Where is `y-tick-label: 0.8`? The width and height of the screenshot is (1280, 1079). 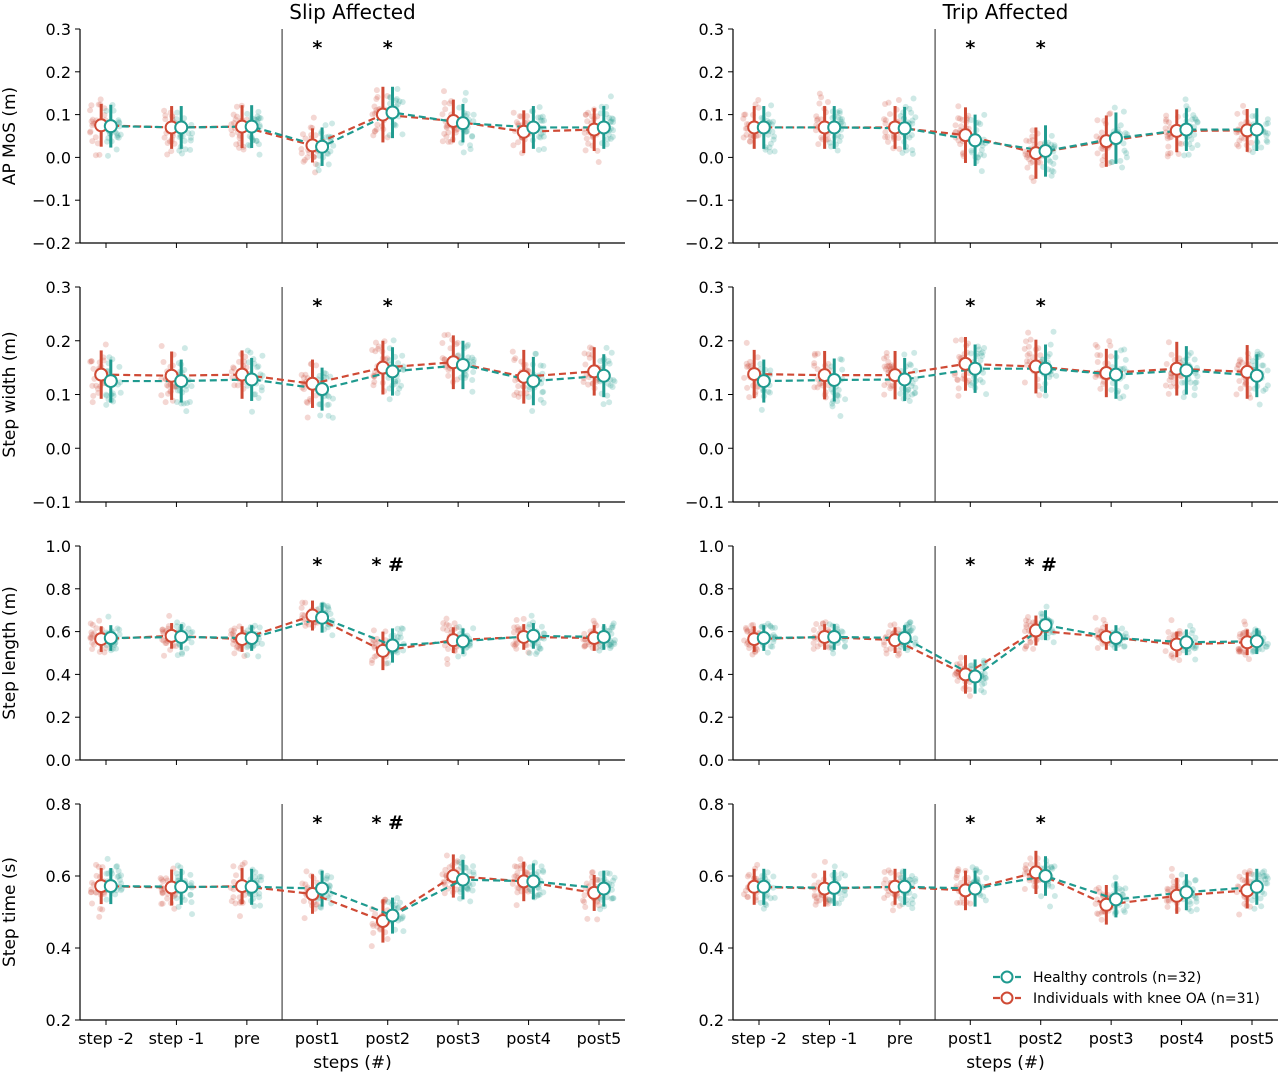 y-tick-label: 0.8 is located at coordinates (711, 589).